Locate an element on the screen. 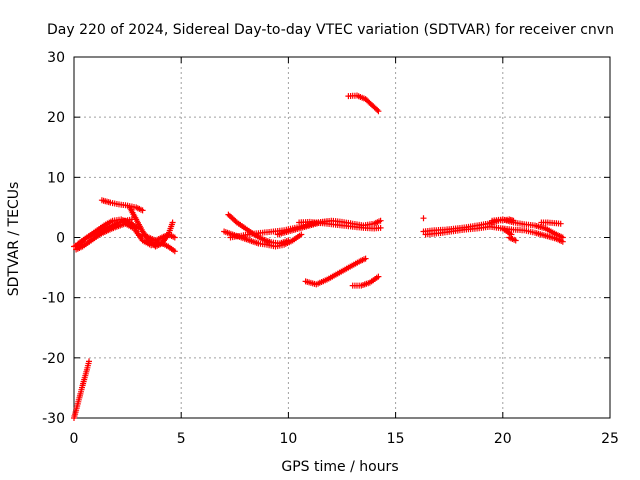 The height and width of the screenshot is (480, 640). data-series-s22 is located at coordinates (551, 223).